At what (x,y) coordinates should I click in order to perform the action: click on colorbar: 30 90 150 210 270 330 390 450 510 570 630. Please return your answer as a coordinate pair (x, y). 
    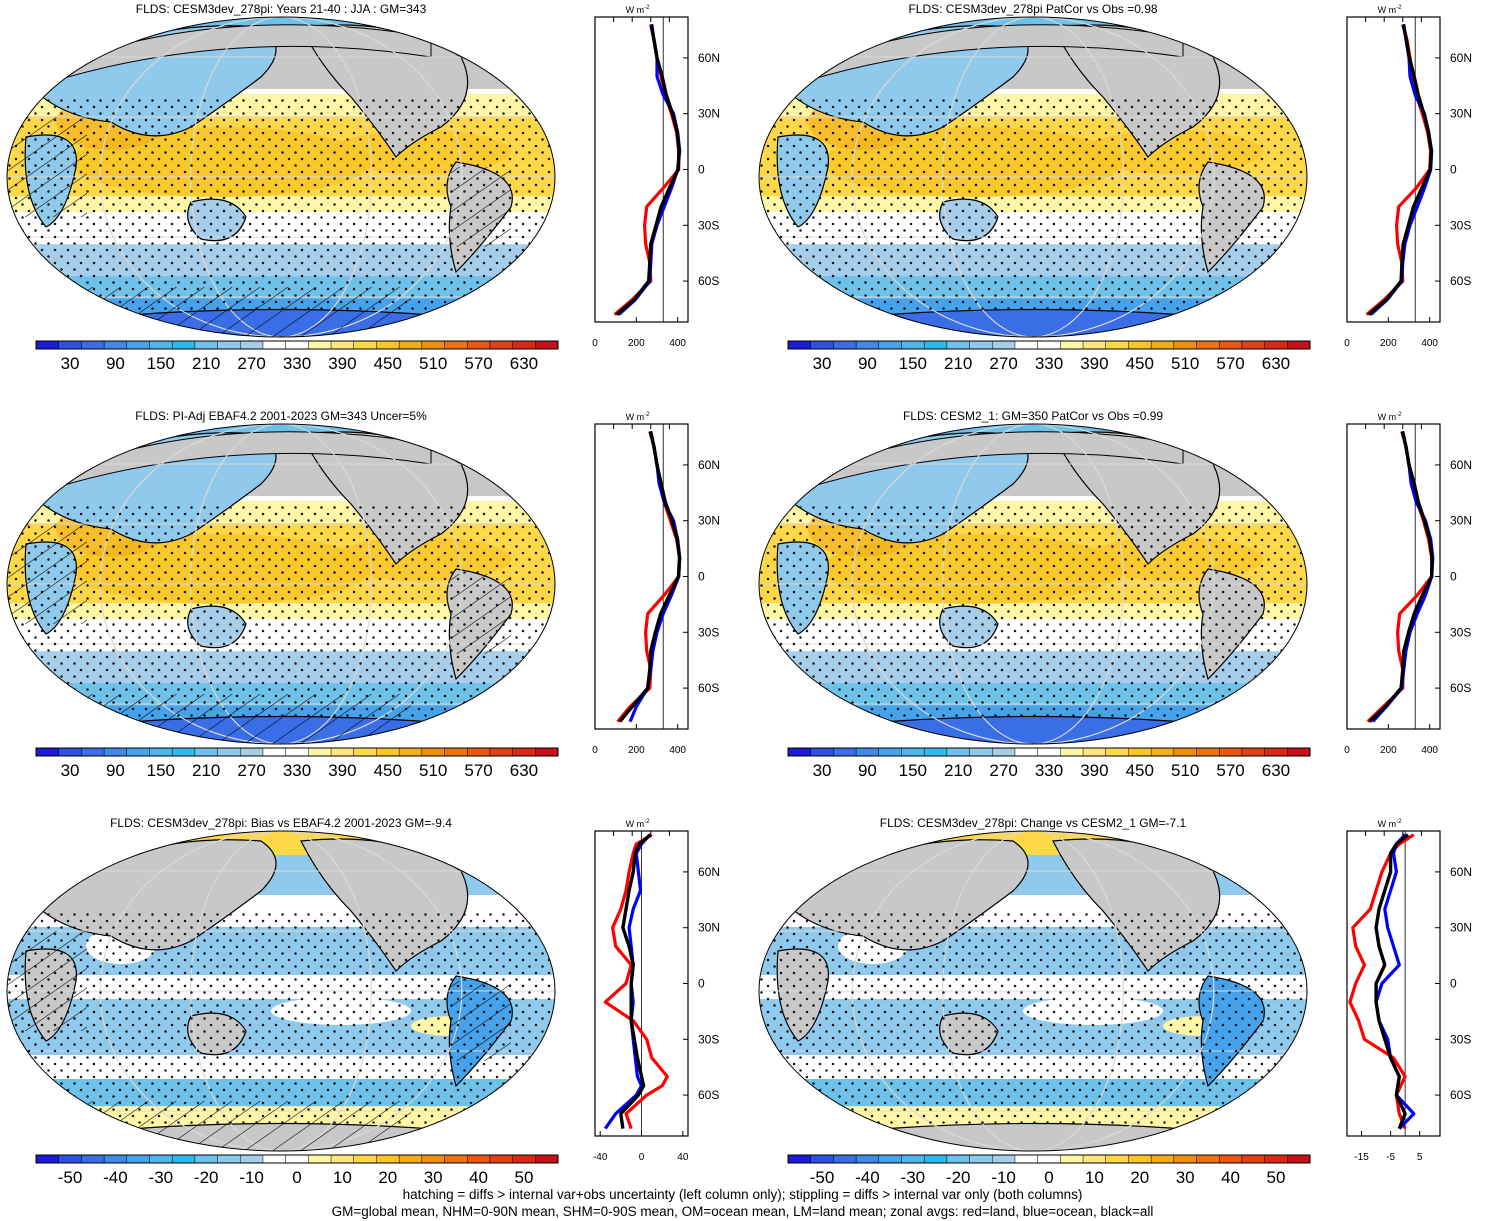
    Looking at the image, I should click on (297, 763).